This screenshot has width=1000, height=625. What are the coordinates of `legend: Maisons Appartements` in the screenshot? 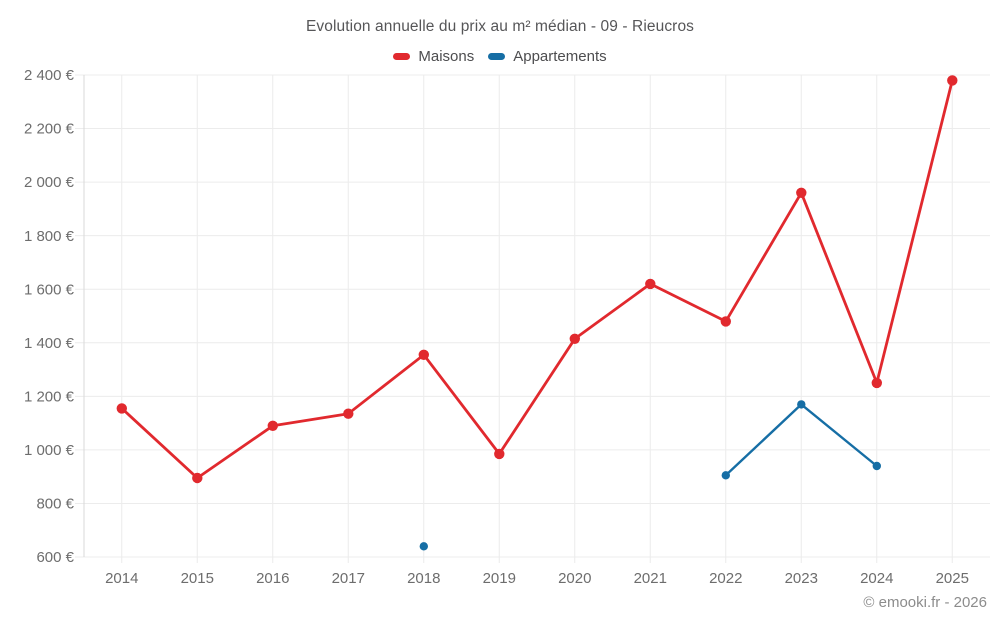 It's located at (500, 56).